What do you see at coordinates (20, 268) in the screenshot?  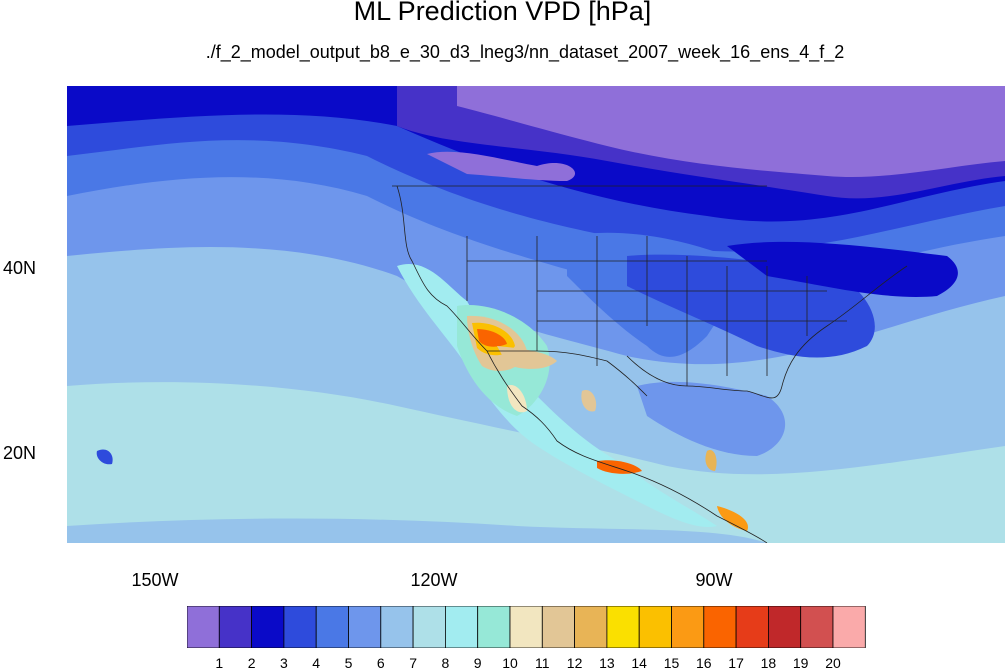 I see `lat-label-40n: 40N` at bounding box center [20, 268].